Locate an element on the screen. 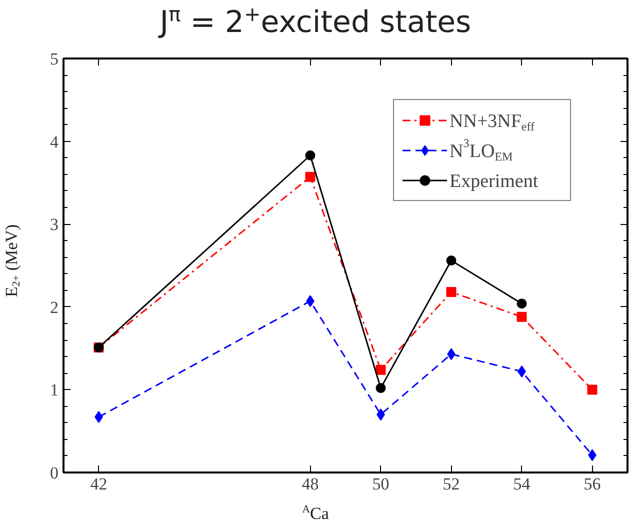 This screenshot has height=524, width=631. y-tick-label: 2 is located at coordinates (54, 307).